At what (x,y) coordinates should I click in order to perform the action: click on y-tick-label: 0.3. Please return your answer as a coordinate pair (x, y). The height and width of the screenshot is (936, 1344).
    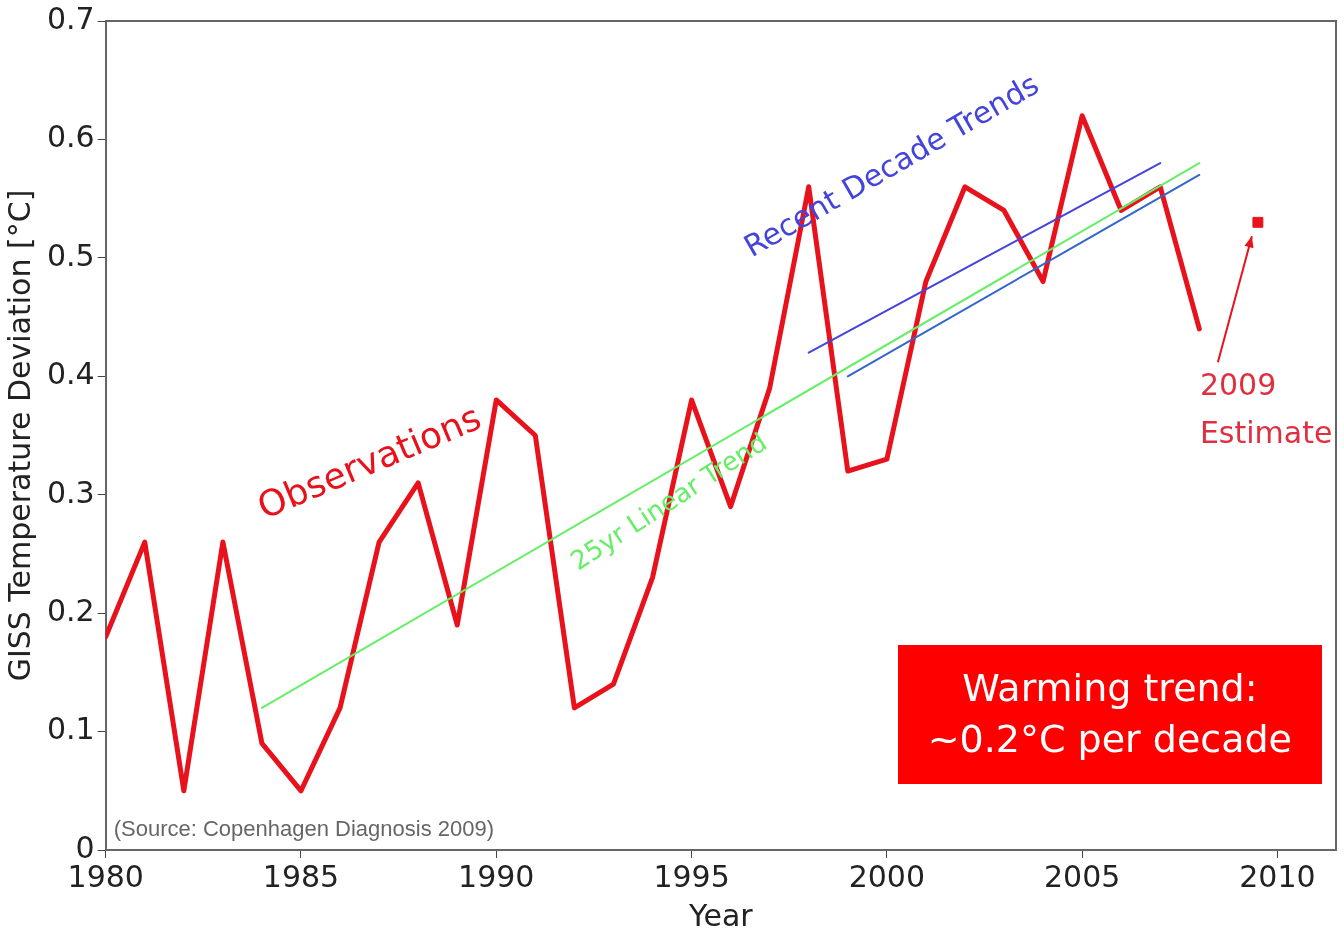
    Looking at the image, I should click on (70, 492).